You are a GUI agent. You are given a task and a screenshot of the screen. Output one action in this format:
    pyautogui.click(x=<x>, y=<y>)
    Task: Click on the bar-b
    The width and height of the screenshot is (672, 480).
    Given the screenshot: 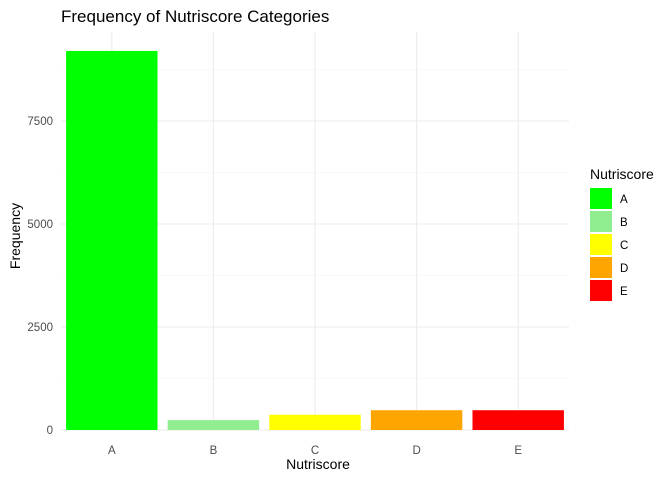 What is the action you would take?
    pyautogui.click(x=213, y=425)
    